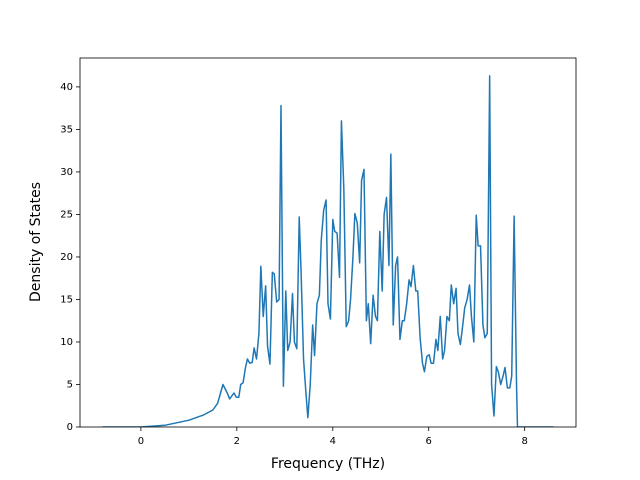 The image size is (640, 480). Describe the element at coordinates (66, 129) in the screenshot. I see `y-tick-label: 35` at that location.